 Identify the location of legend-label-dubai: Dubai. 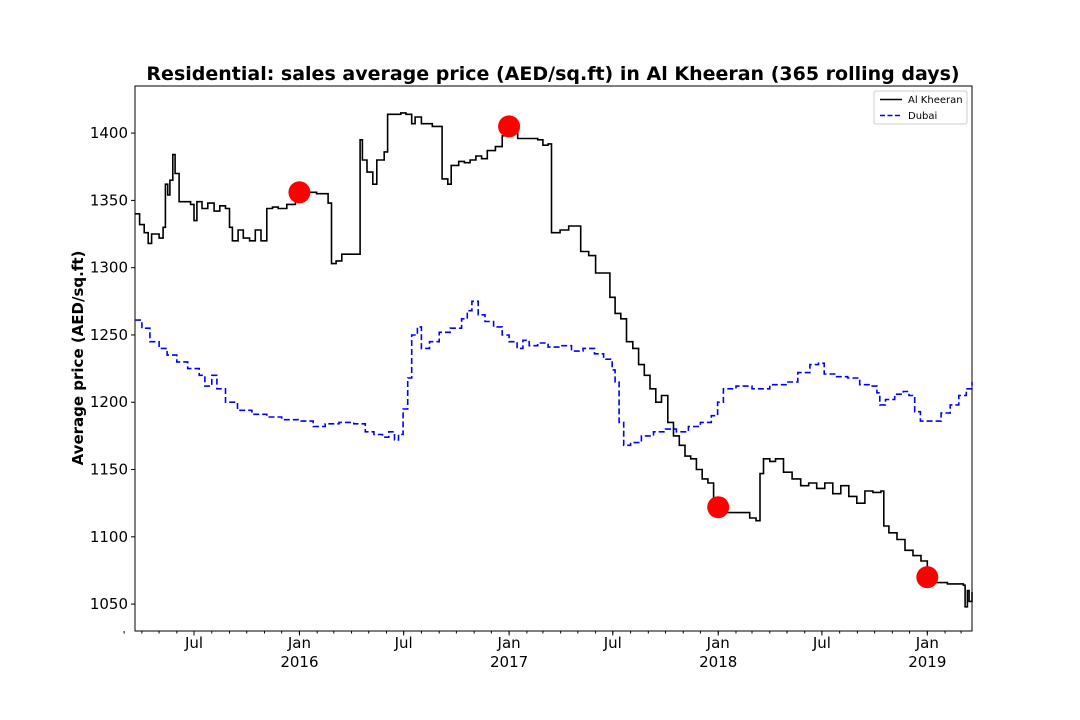
(922, 116).